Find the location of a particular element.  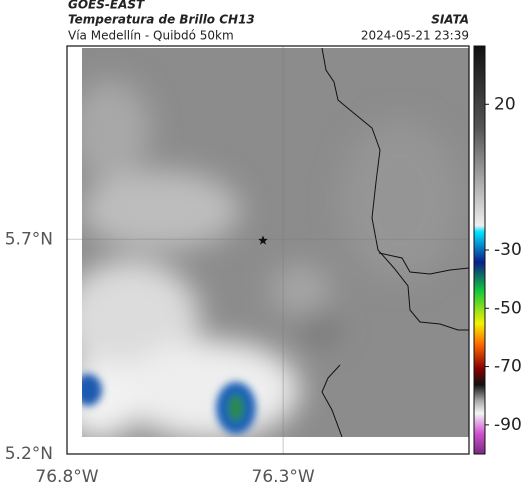

x-tick-label: 76.3°W is located at coordinates (283, 477).